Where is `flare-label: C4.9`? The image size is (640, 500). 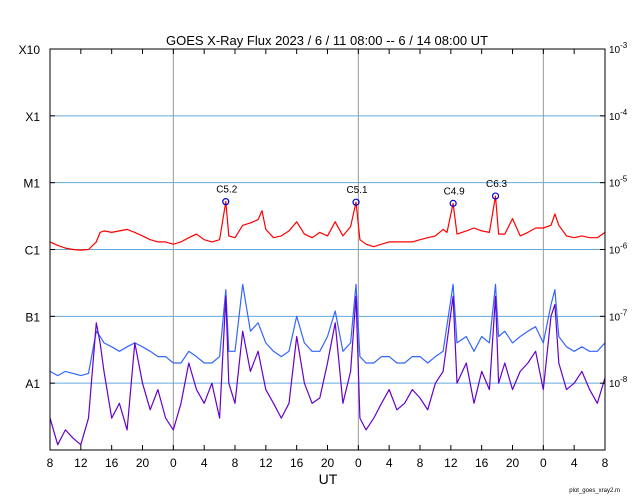
flare-label: C4.9 is located at coordinates (455, 191).